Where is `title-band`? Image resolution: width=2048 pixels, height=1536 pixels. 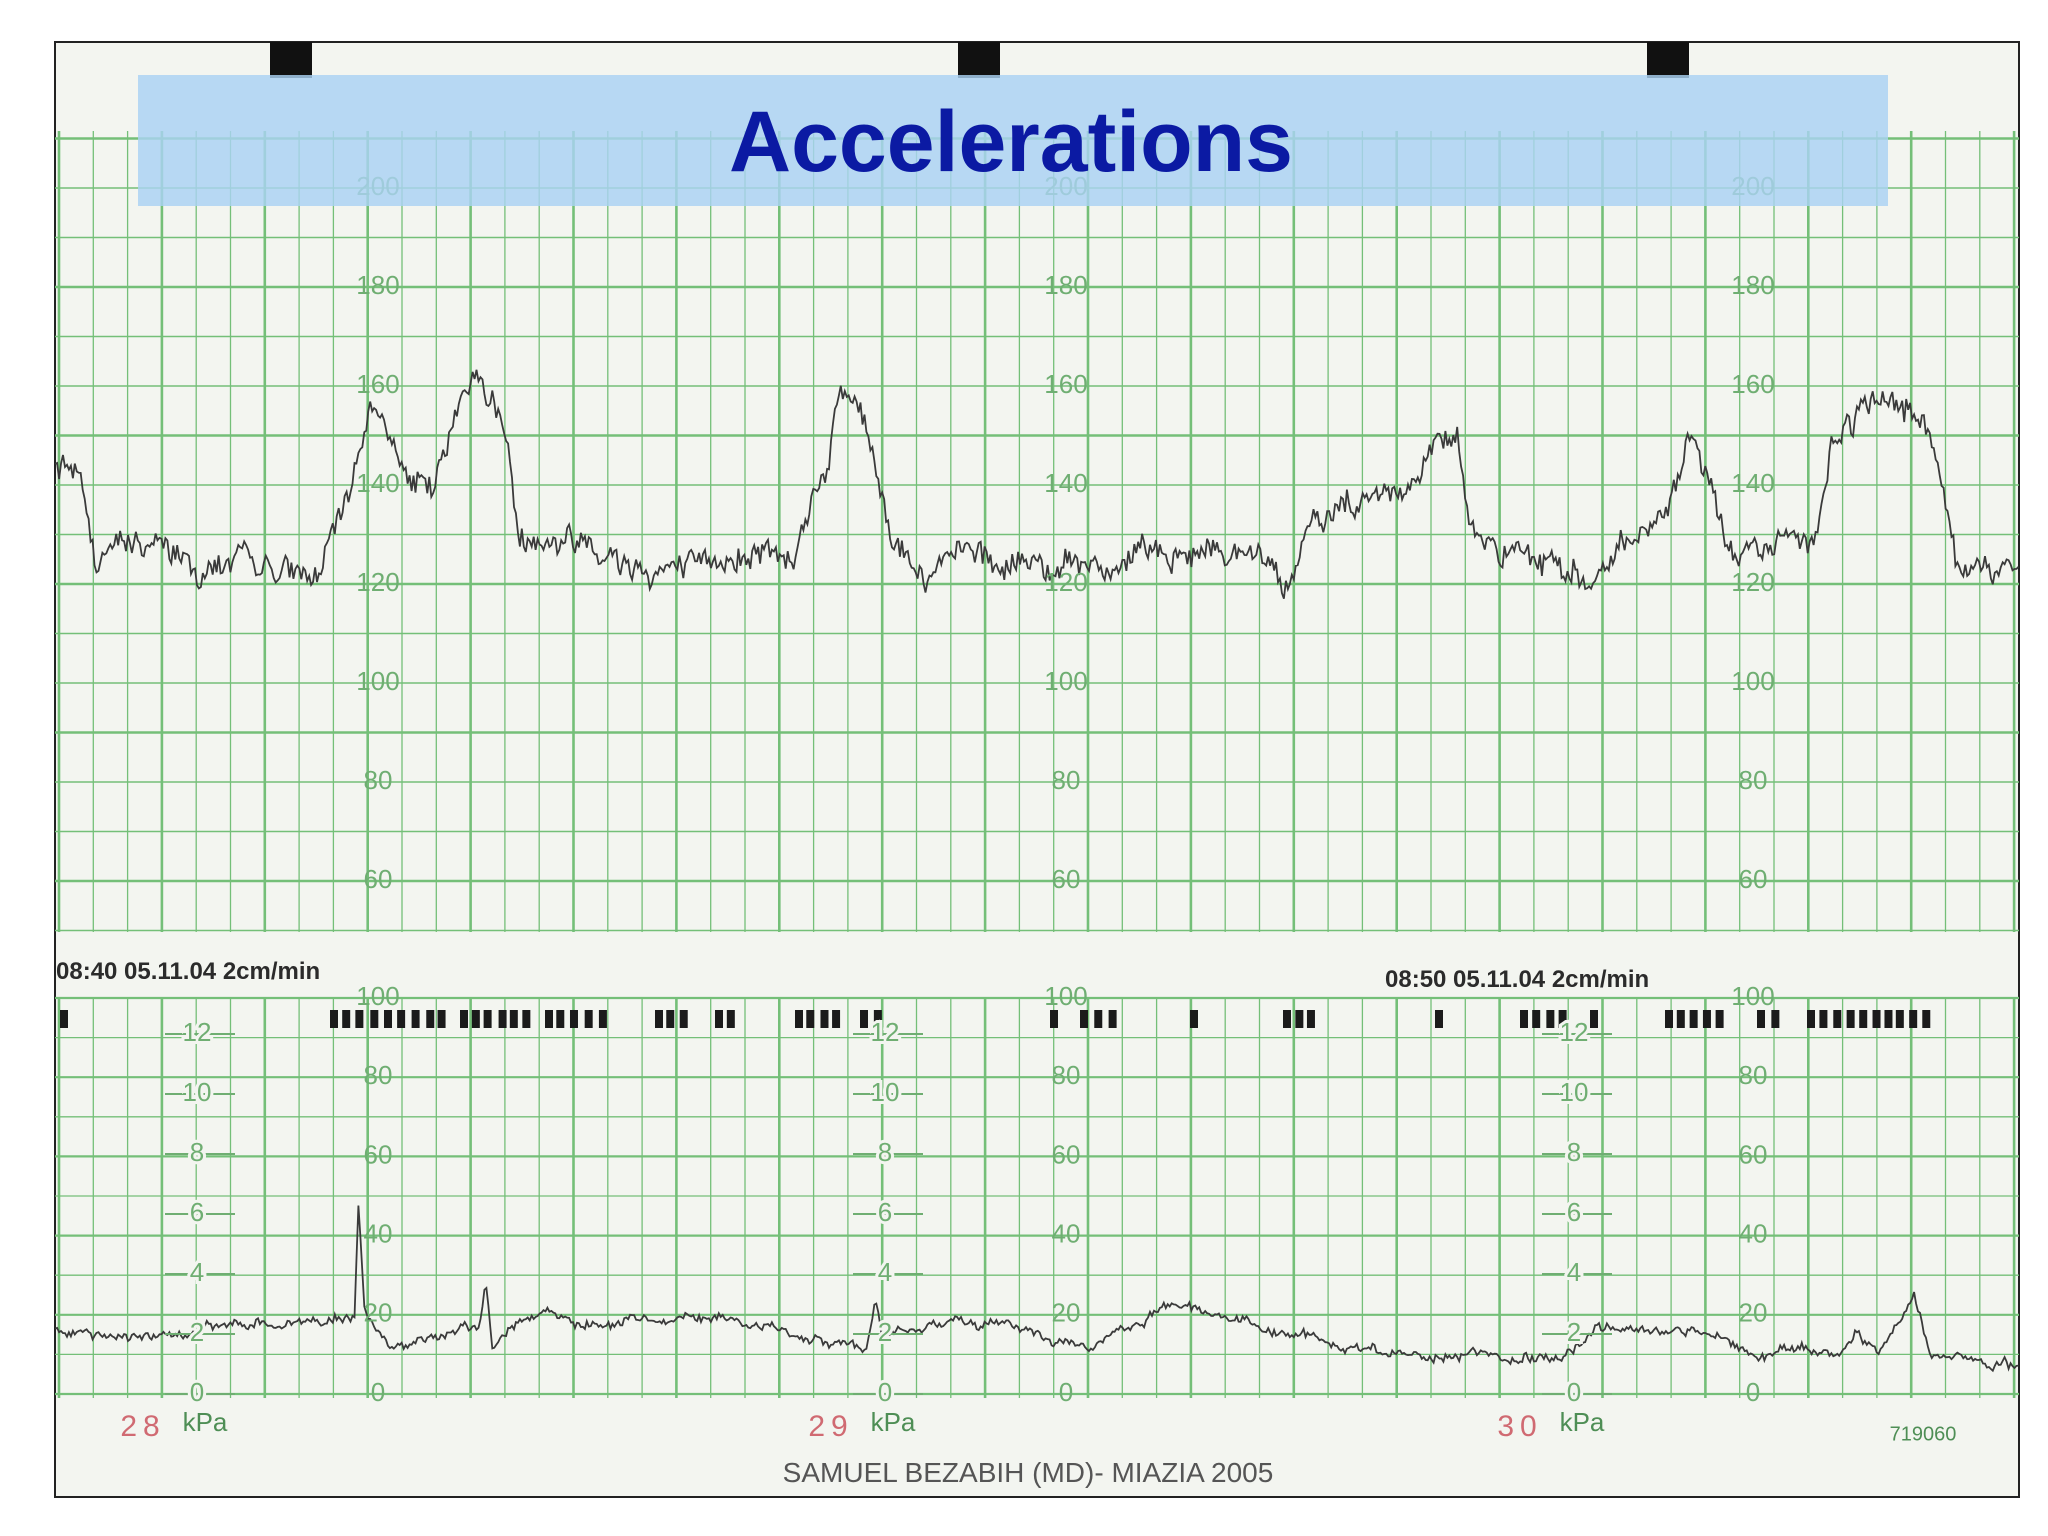 title-band is located at coordinates (1013, 140).